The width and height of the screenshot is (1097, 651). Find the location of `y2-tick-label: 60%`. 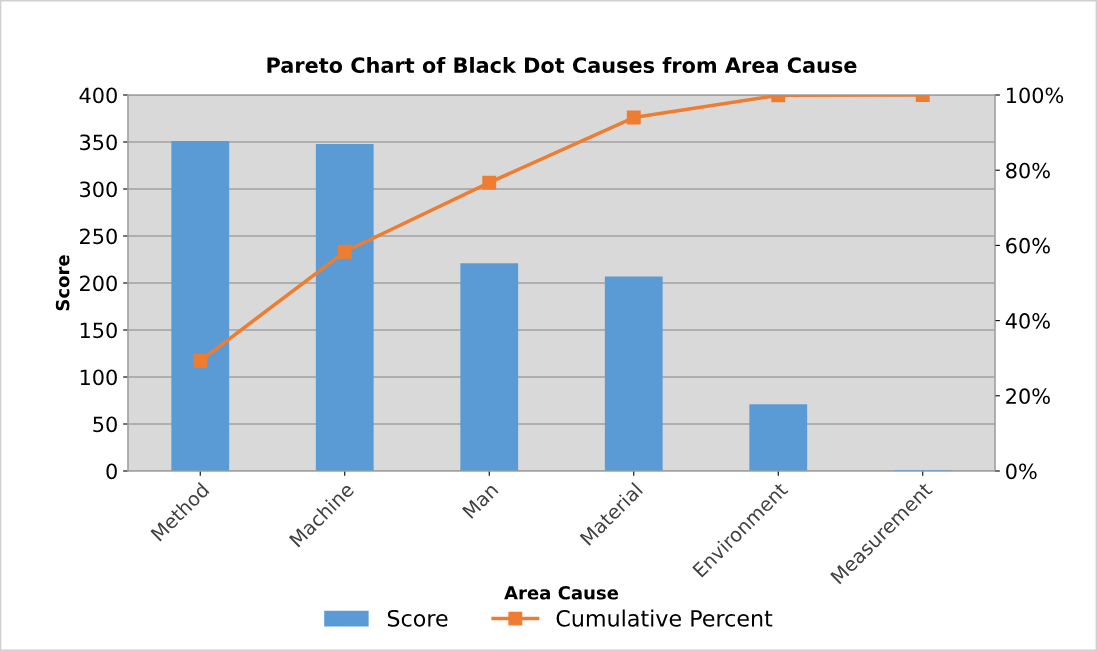

y2-tick-label: 60% is located at coordinates (1028, 245).